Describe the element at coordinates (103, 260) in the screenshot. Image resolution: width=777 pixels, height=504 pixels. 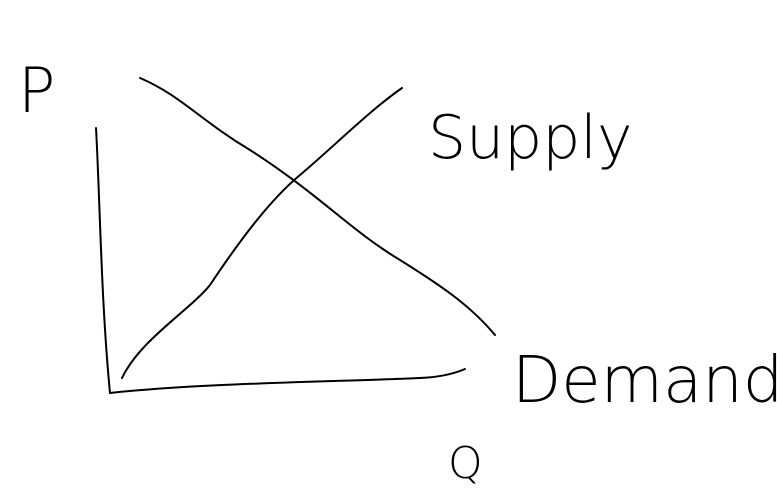
I see `y-axis` at that location.